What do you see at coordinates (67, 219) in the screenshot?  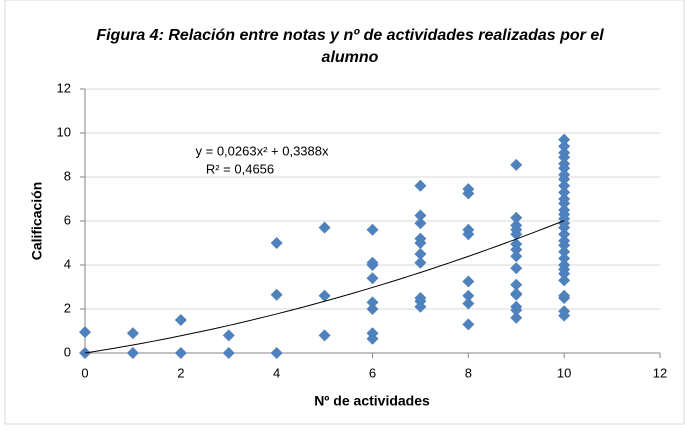 I see `y-tick-label: 6` at bounding box center [67, 219].